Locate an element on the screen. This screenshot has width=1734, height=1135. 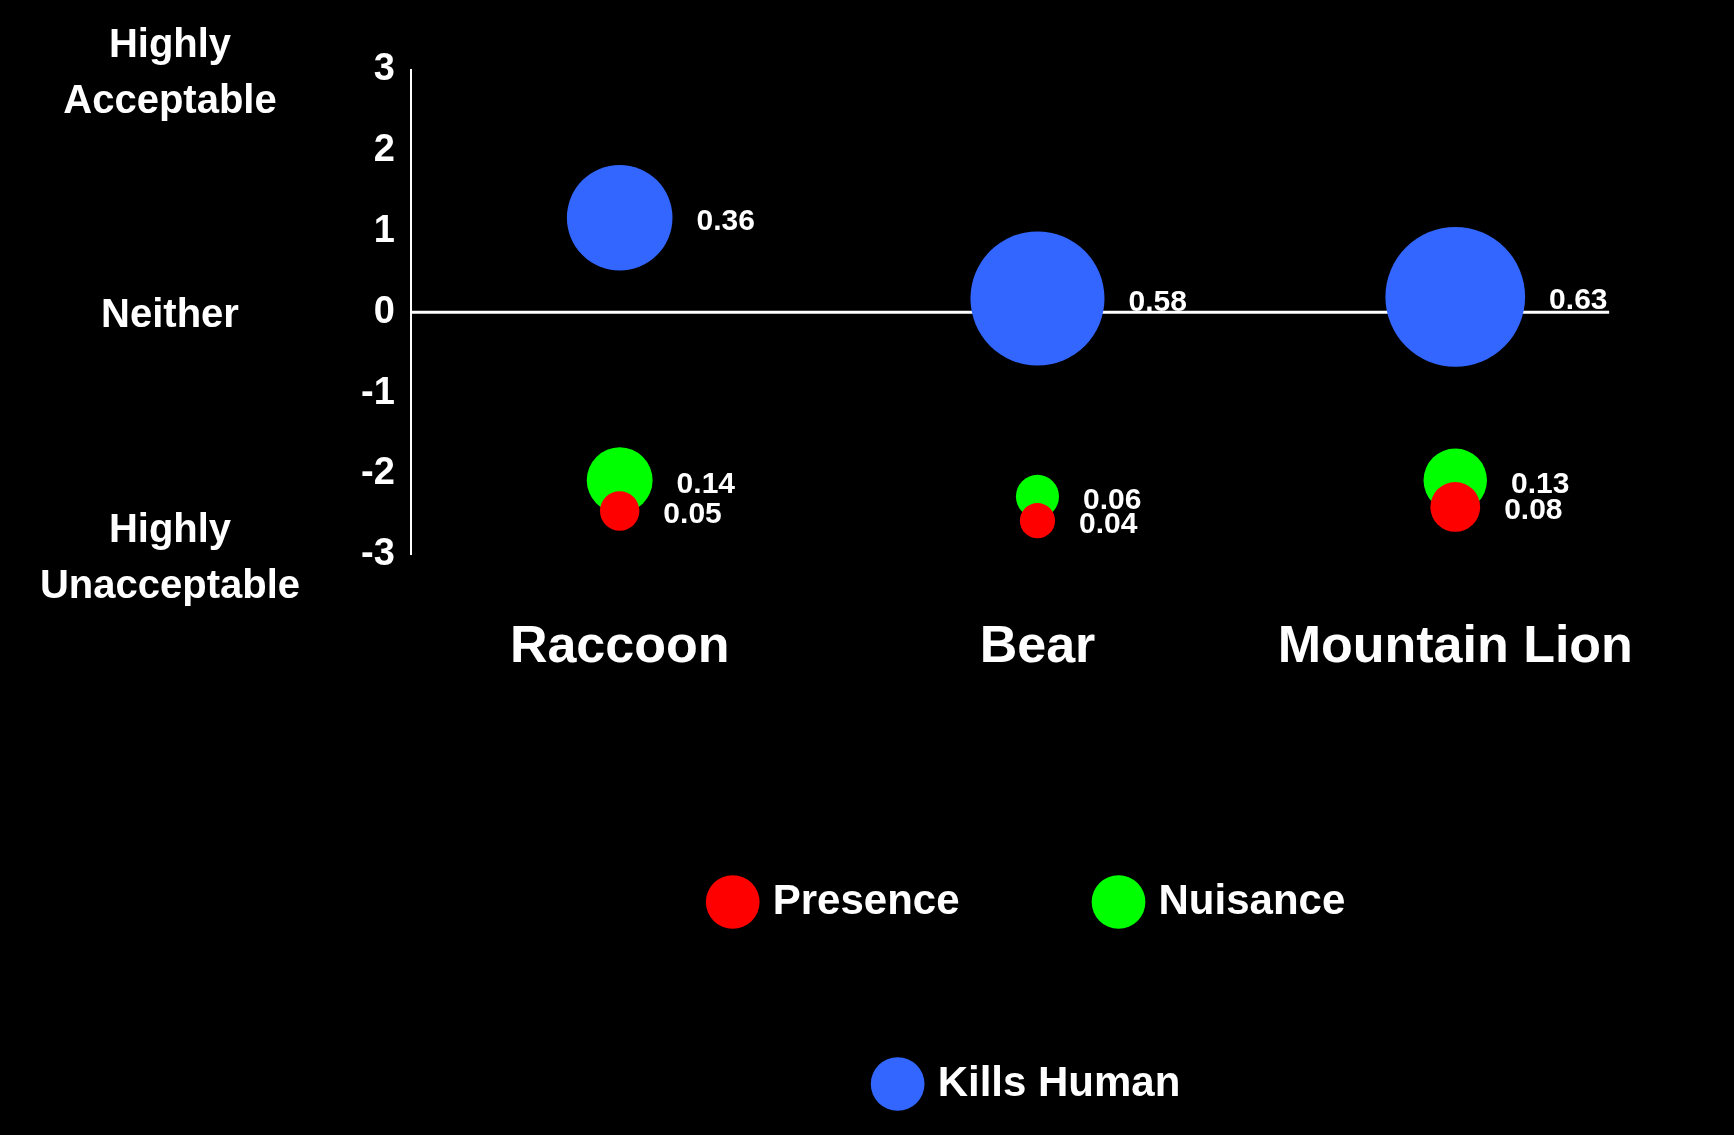
y-tick-label: -3 is located at coordinates (377, 552).